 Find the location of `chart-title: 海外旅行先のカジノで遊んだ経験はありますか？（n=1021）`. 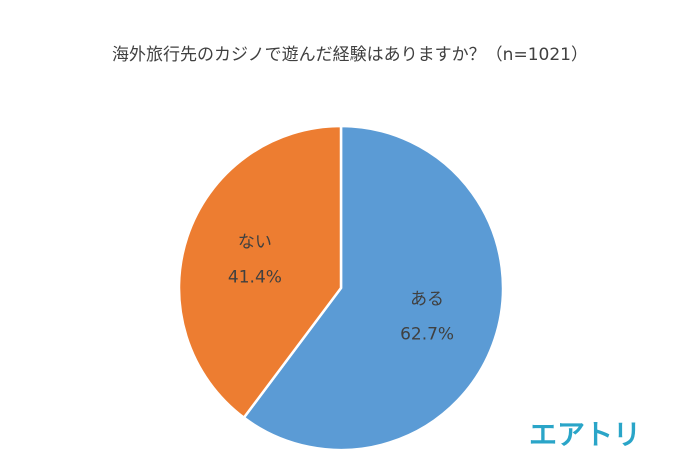

chart-title: 海外旅行先のカジノで遊んだ経験はありますか？（n=1021） is located at coordinates (350, 55).